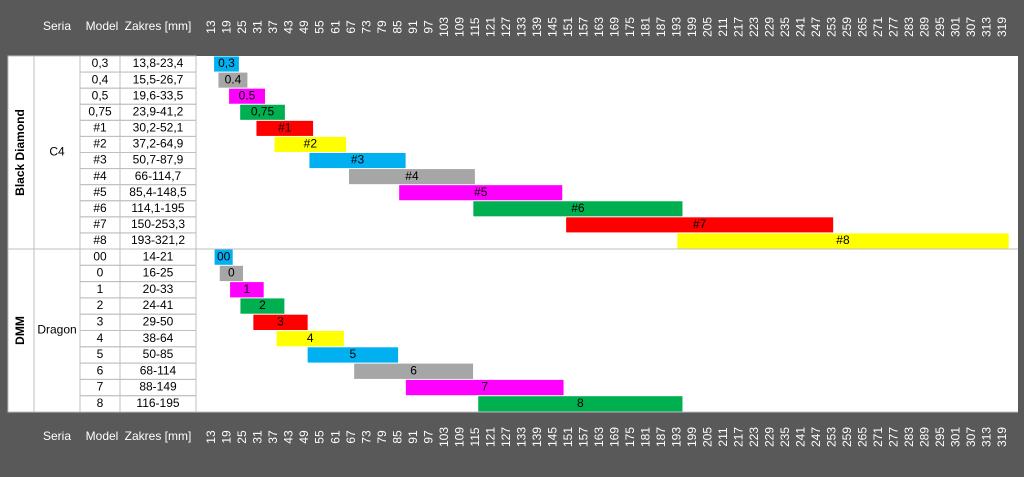 The image size is (1024, 477). I want to click on bar-label: #8, so click(843, 240).